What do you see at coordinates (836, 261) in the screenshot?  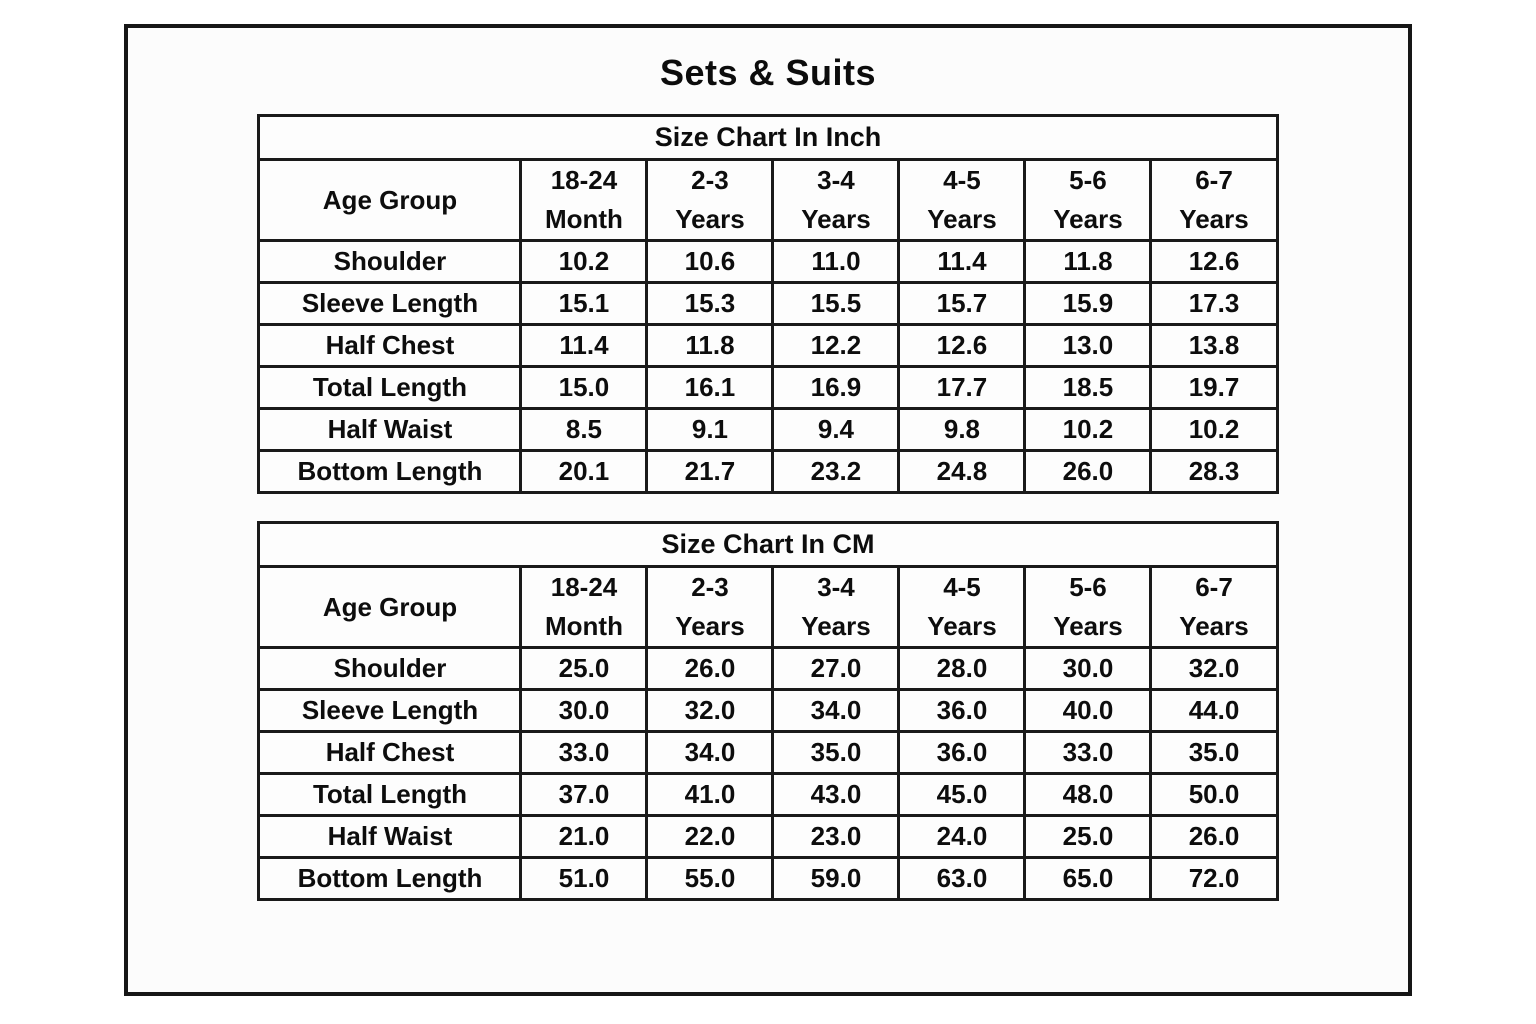 I see `value-cell: 11.0` at bounding box center [836, 261].